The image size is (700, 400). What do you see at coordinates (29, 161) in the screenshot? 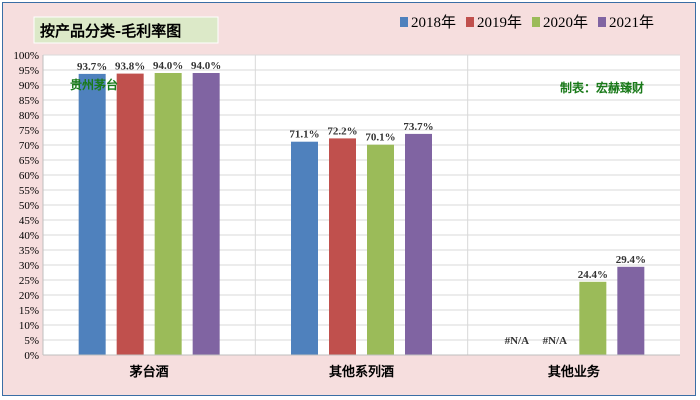
I see `y-tick-label: 65%` at bounding box center [29, 161].